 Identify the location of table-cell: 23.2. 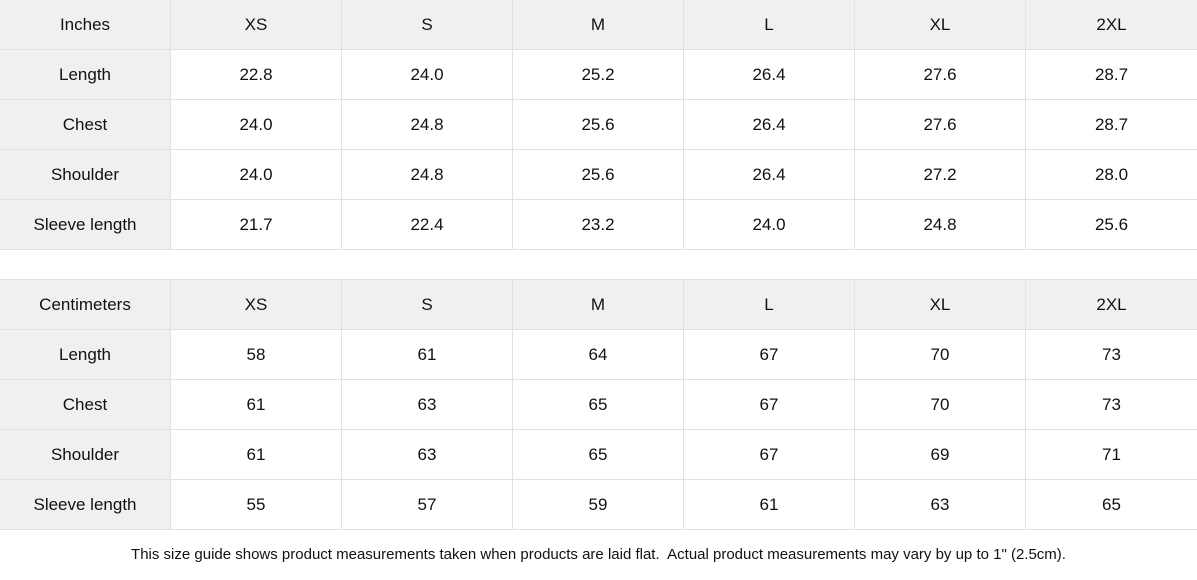
(598, 224).